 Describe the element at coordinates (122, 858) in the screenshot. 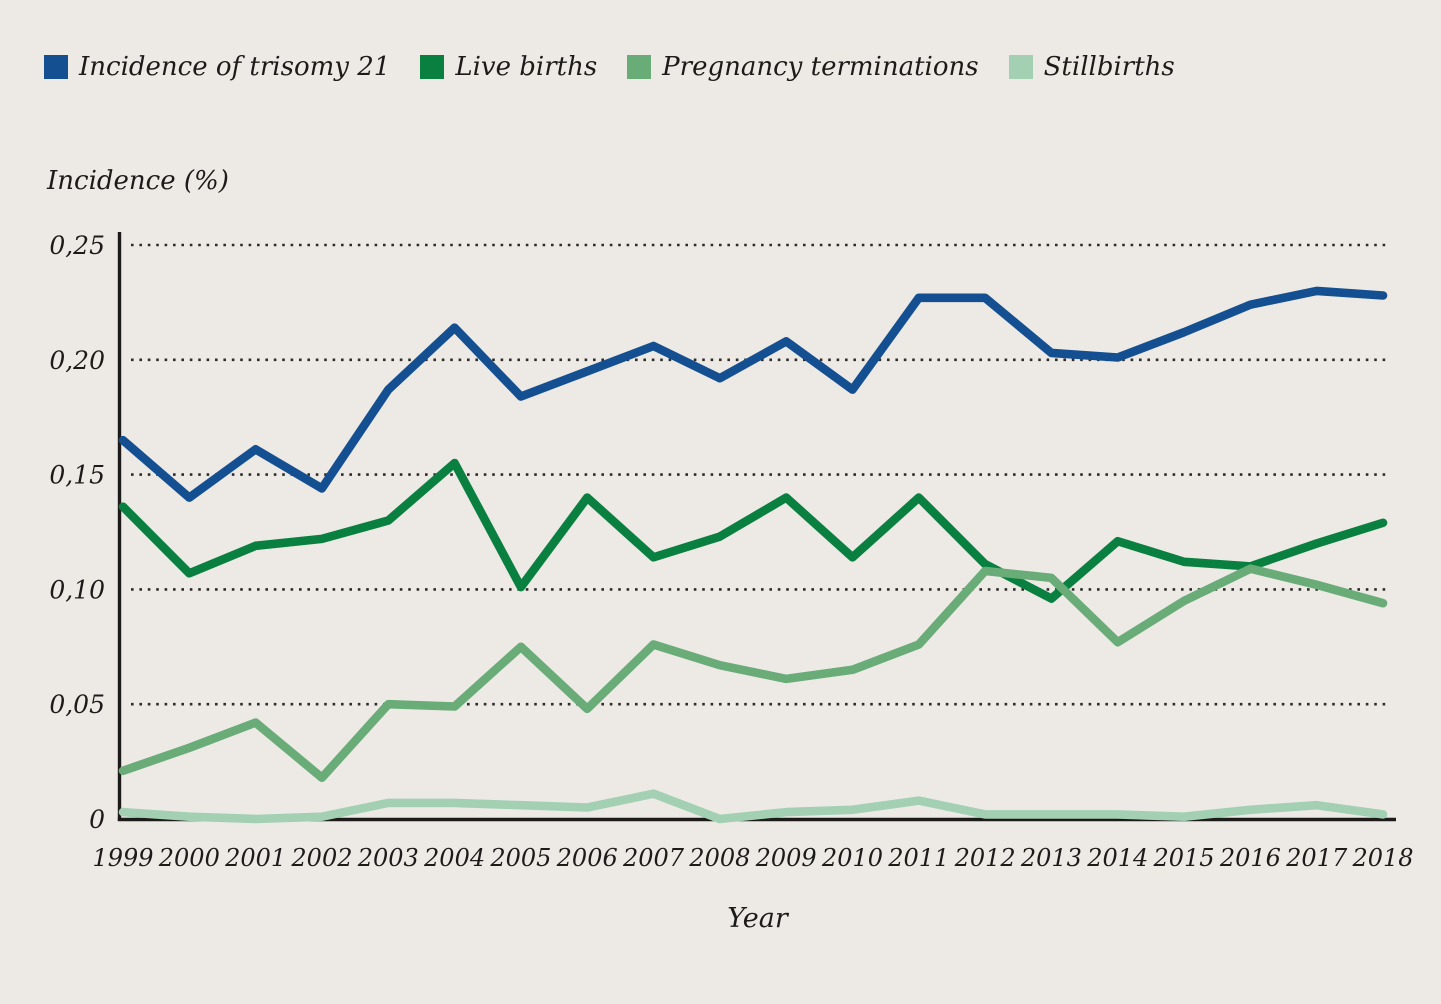

I see `x-tick-label: 1999` at that location.